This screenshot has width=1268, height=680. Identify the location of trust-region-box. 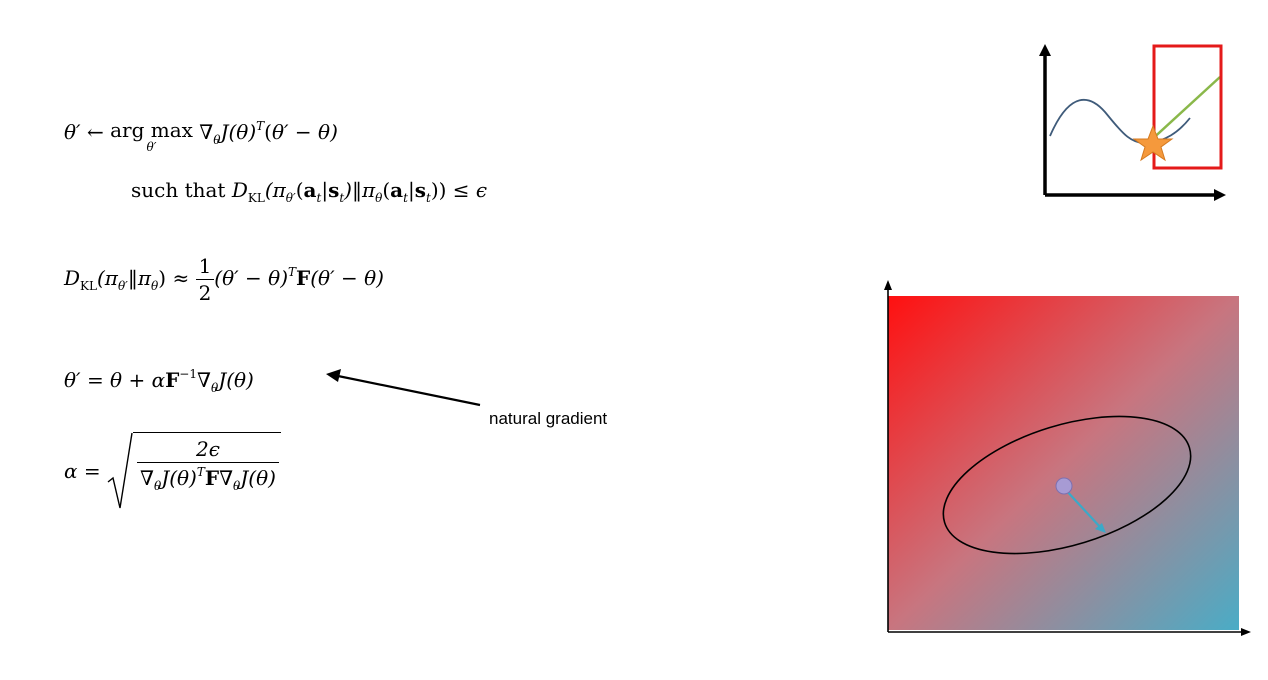
(1187, 107).